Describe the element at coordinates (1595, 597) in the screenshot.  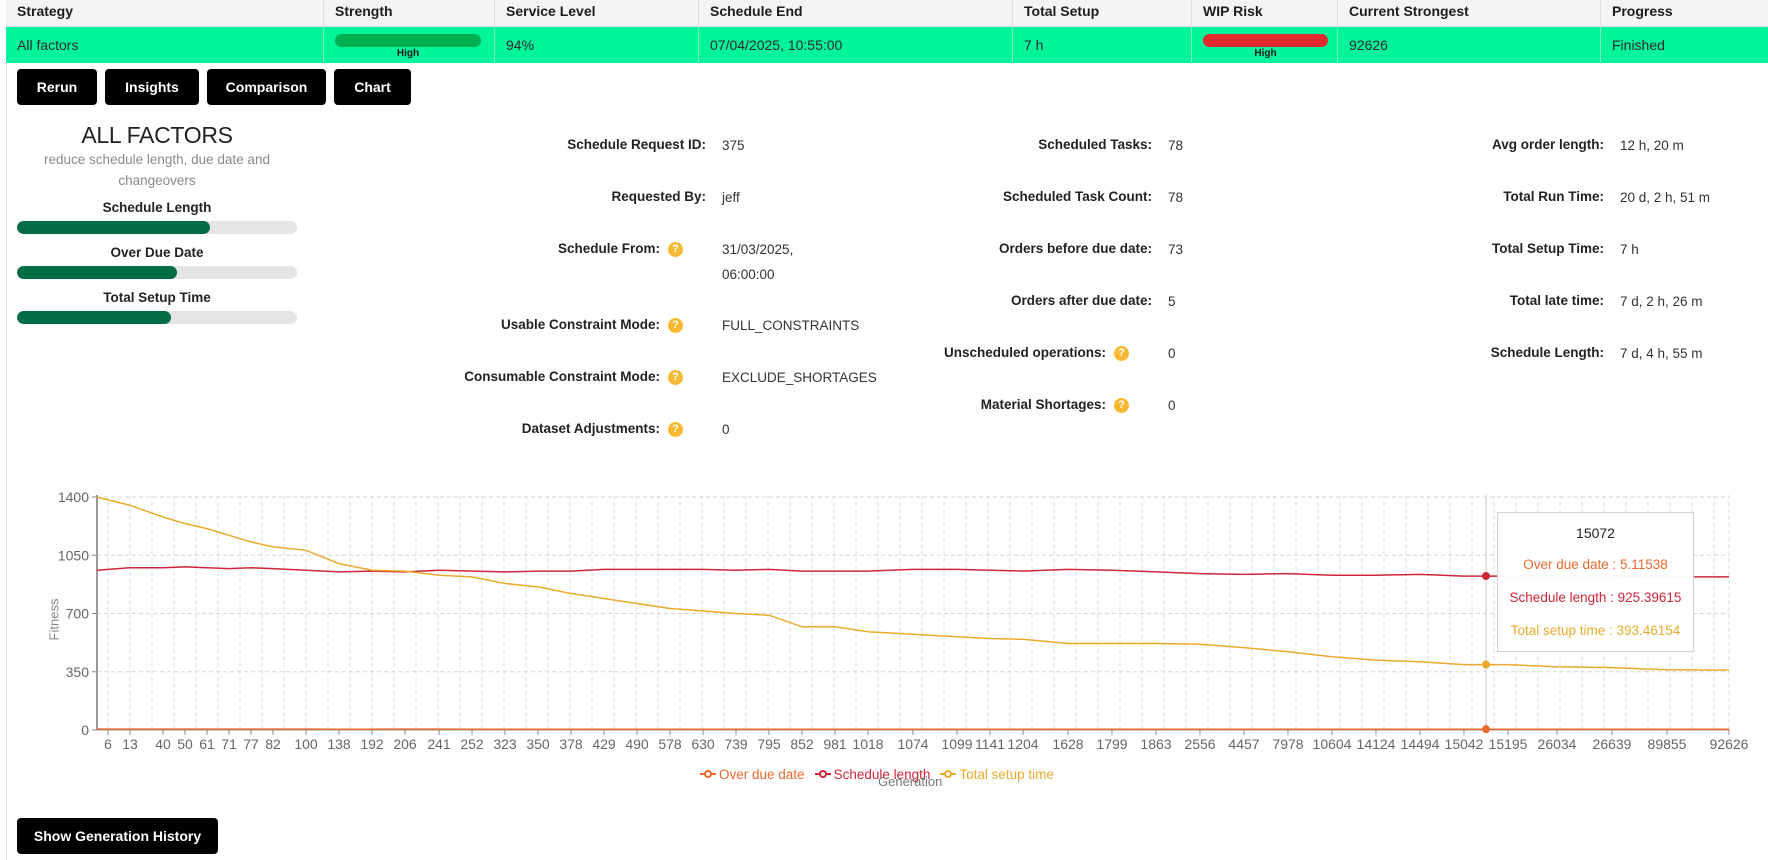
I see `tooltip-schedule-length: Schedule length : 925.39615` at that location.